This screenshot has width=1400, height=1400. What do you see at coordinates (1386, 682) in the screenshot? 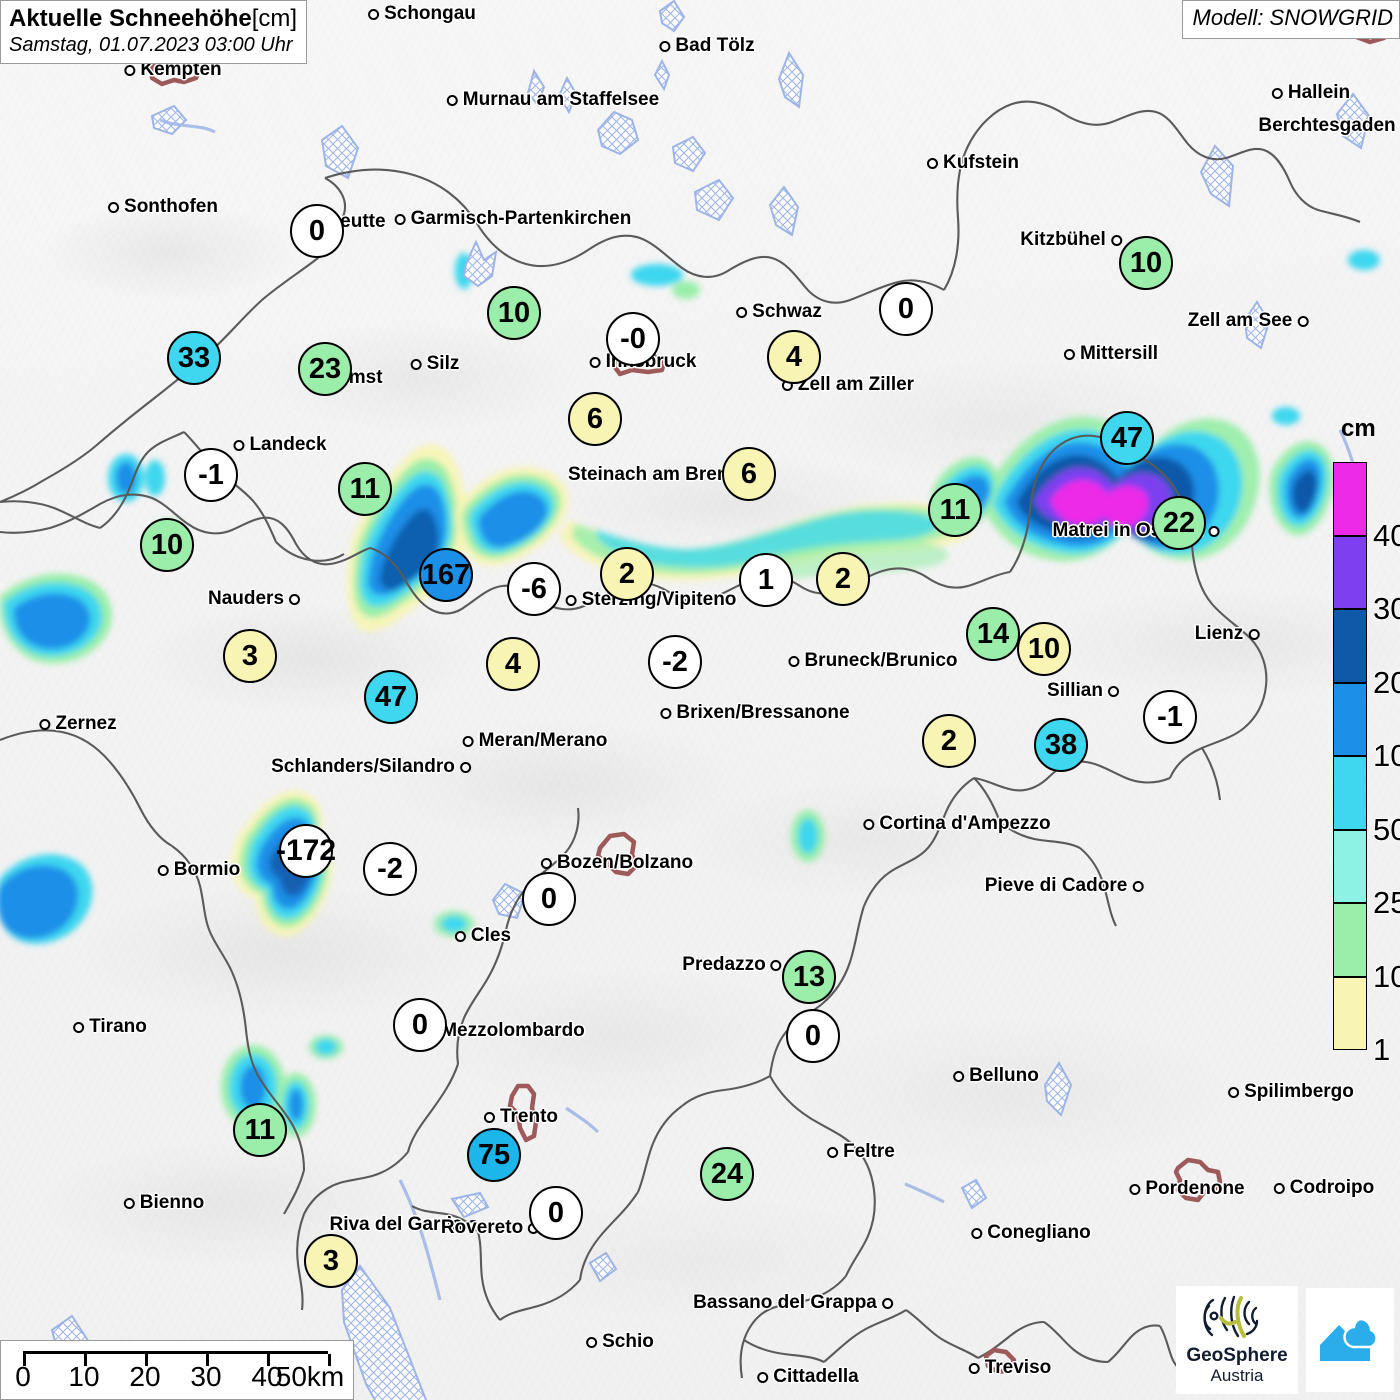
I see `colorbar-tick-label: 200` at bounding box center [1386, 682].